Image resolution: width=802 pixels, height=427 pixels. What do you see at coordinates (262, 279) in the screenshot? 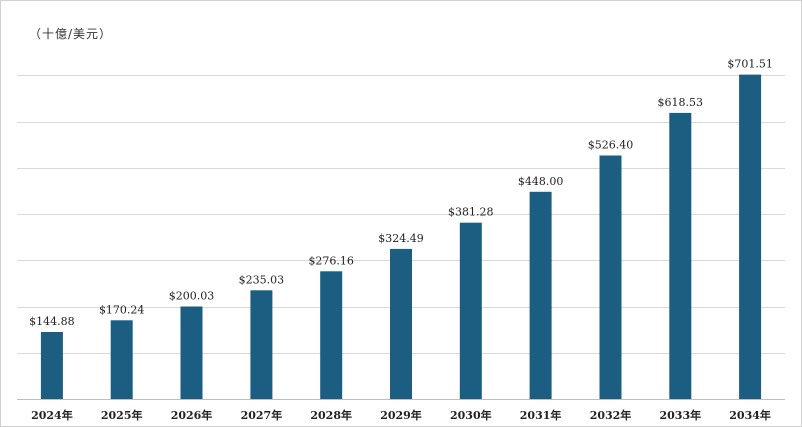
I see `value-label: $235.03` at bounding box center [262, 279].